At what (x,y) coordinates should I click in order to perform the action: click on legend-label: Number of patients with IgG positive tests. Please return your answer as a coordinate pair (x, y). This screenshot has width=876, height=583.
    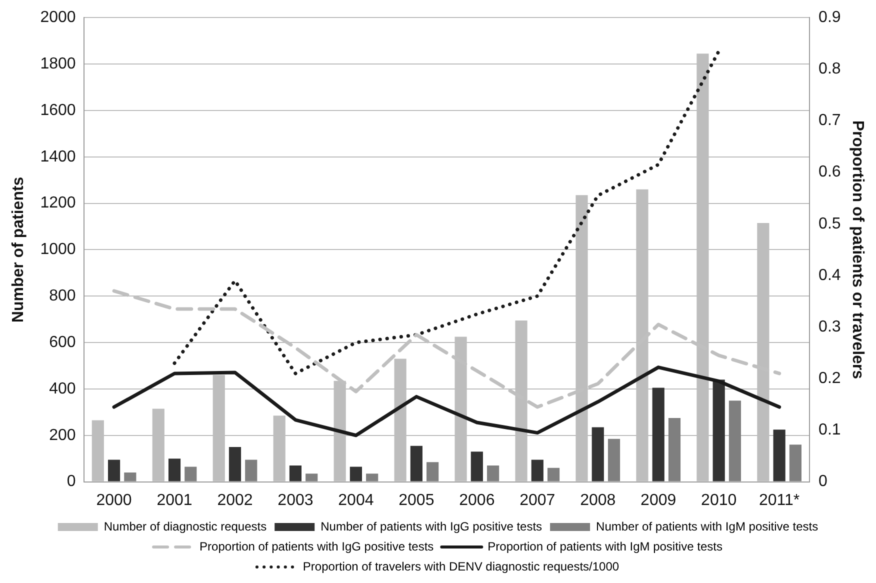
    Looking at the image, I should click on (431, 526).